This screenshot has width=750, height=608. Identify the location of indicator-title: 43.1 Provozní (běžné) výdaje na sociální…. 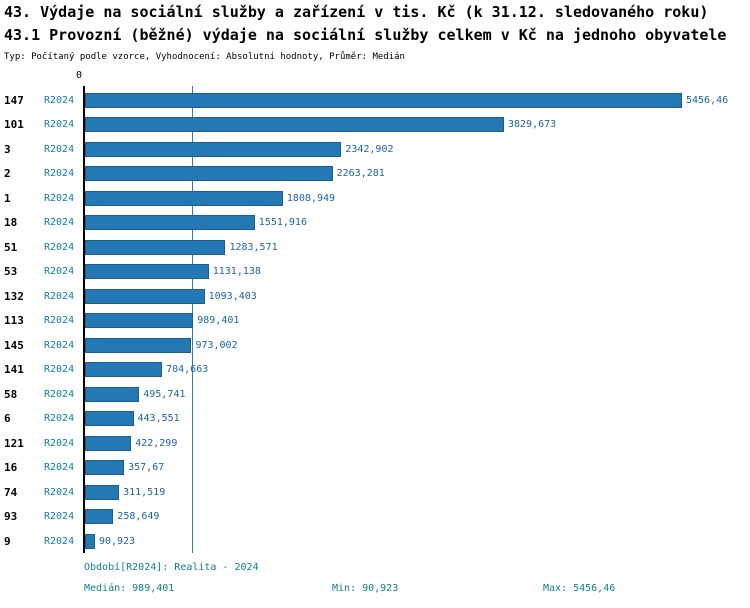
(365, 35).